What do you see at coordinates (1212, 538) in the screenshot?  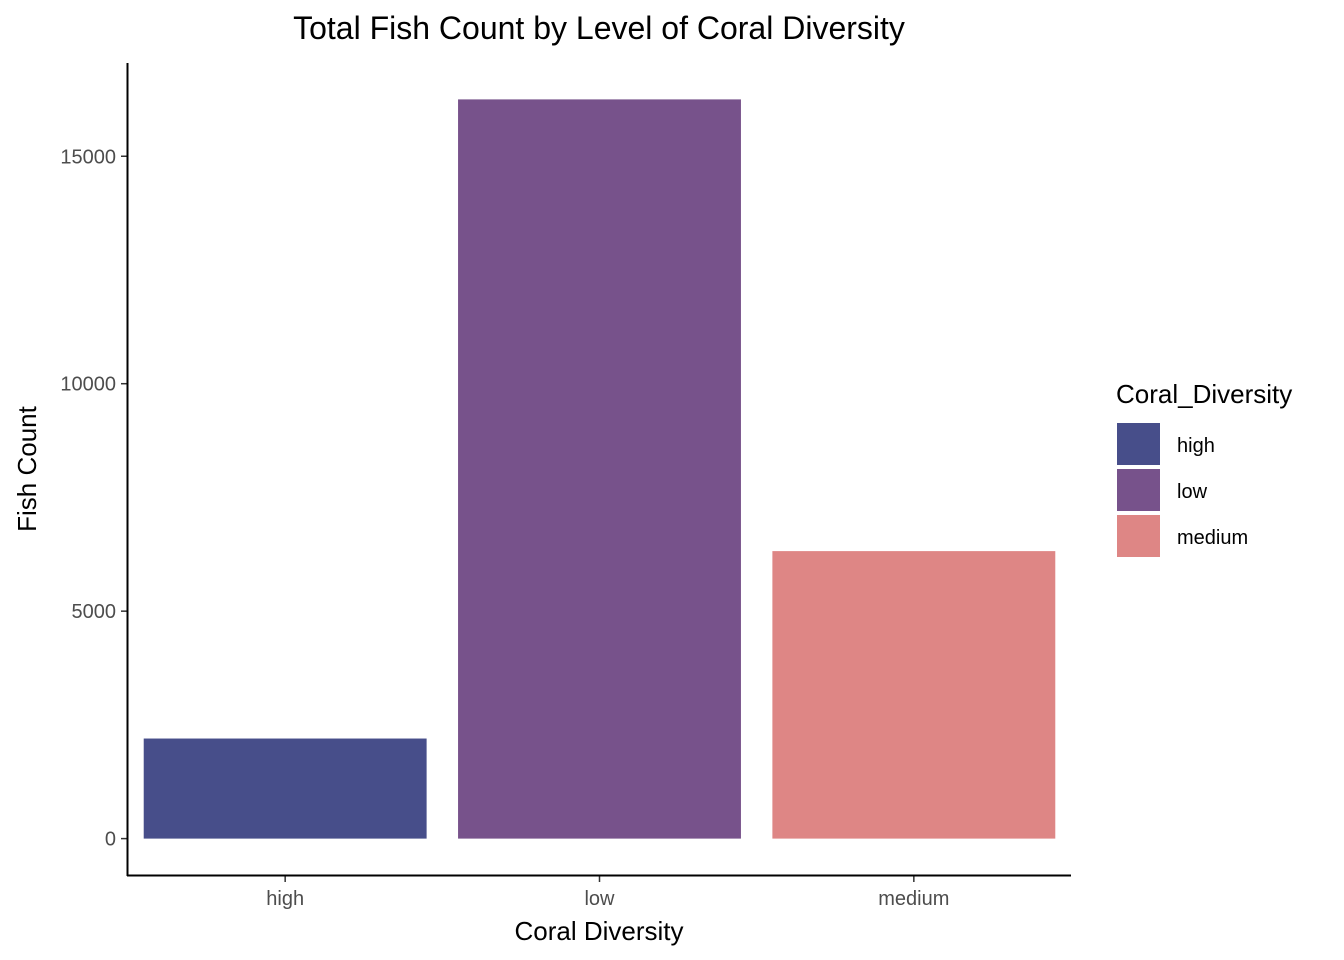 I see `legend-label-medium: medium` at bounding box center [1212, 538].